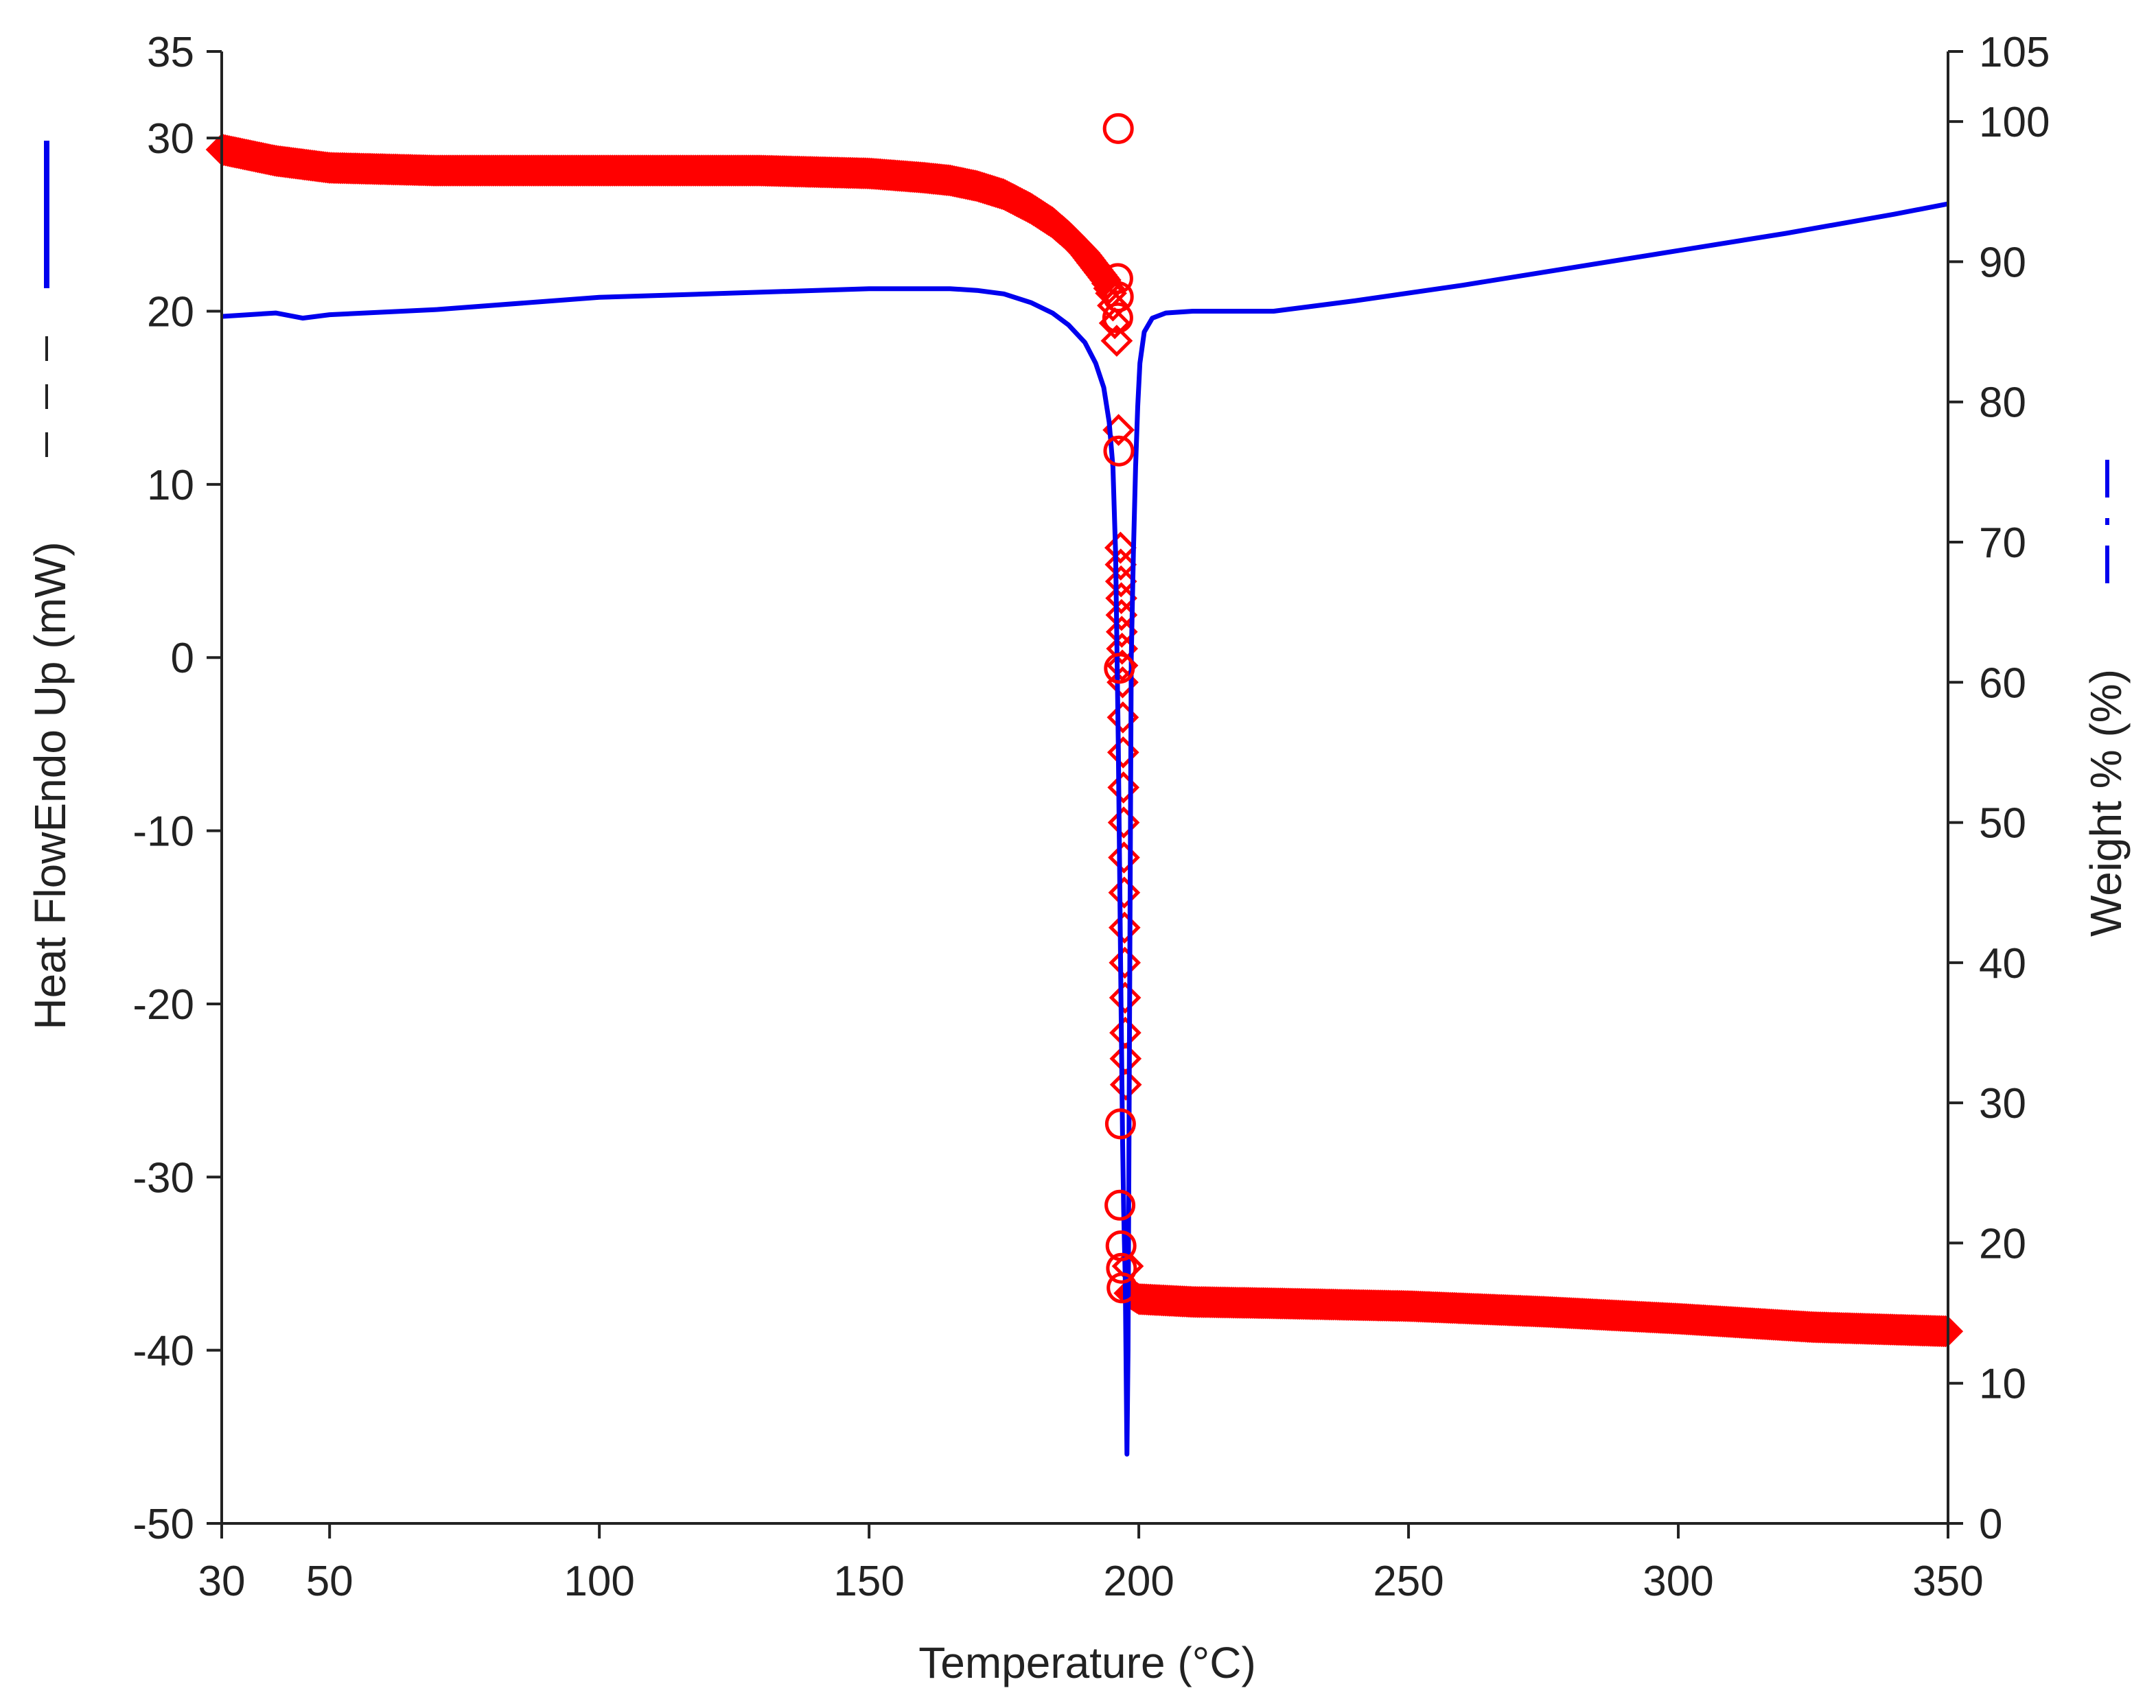  I want to click on x-axis-title: Temperature (°C), so click(1087, 1662).